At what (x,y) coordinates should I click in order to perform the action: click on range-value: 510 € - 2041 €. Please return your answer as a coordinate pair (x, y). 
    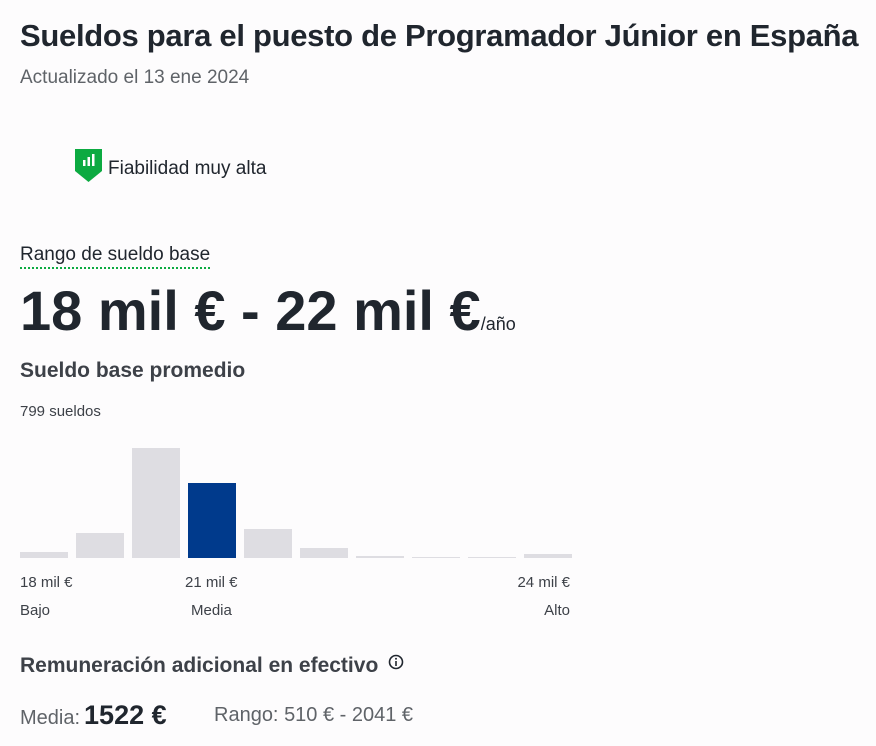
    Looking at the image, I should click on (349, 715).